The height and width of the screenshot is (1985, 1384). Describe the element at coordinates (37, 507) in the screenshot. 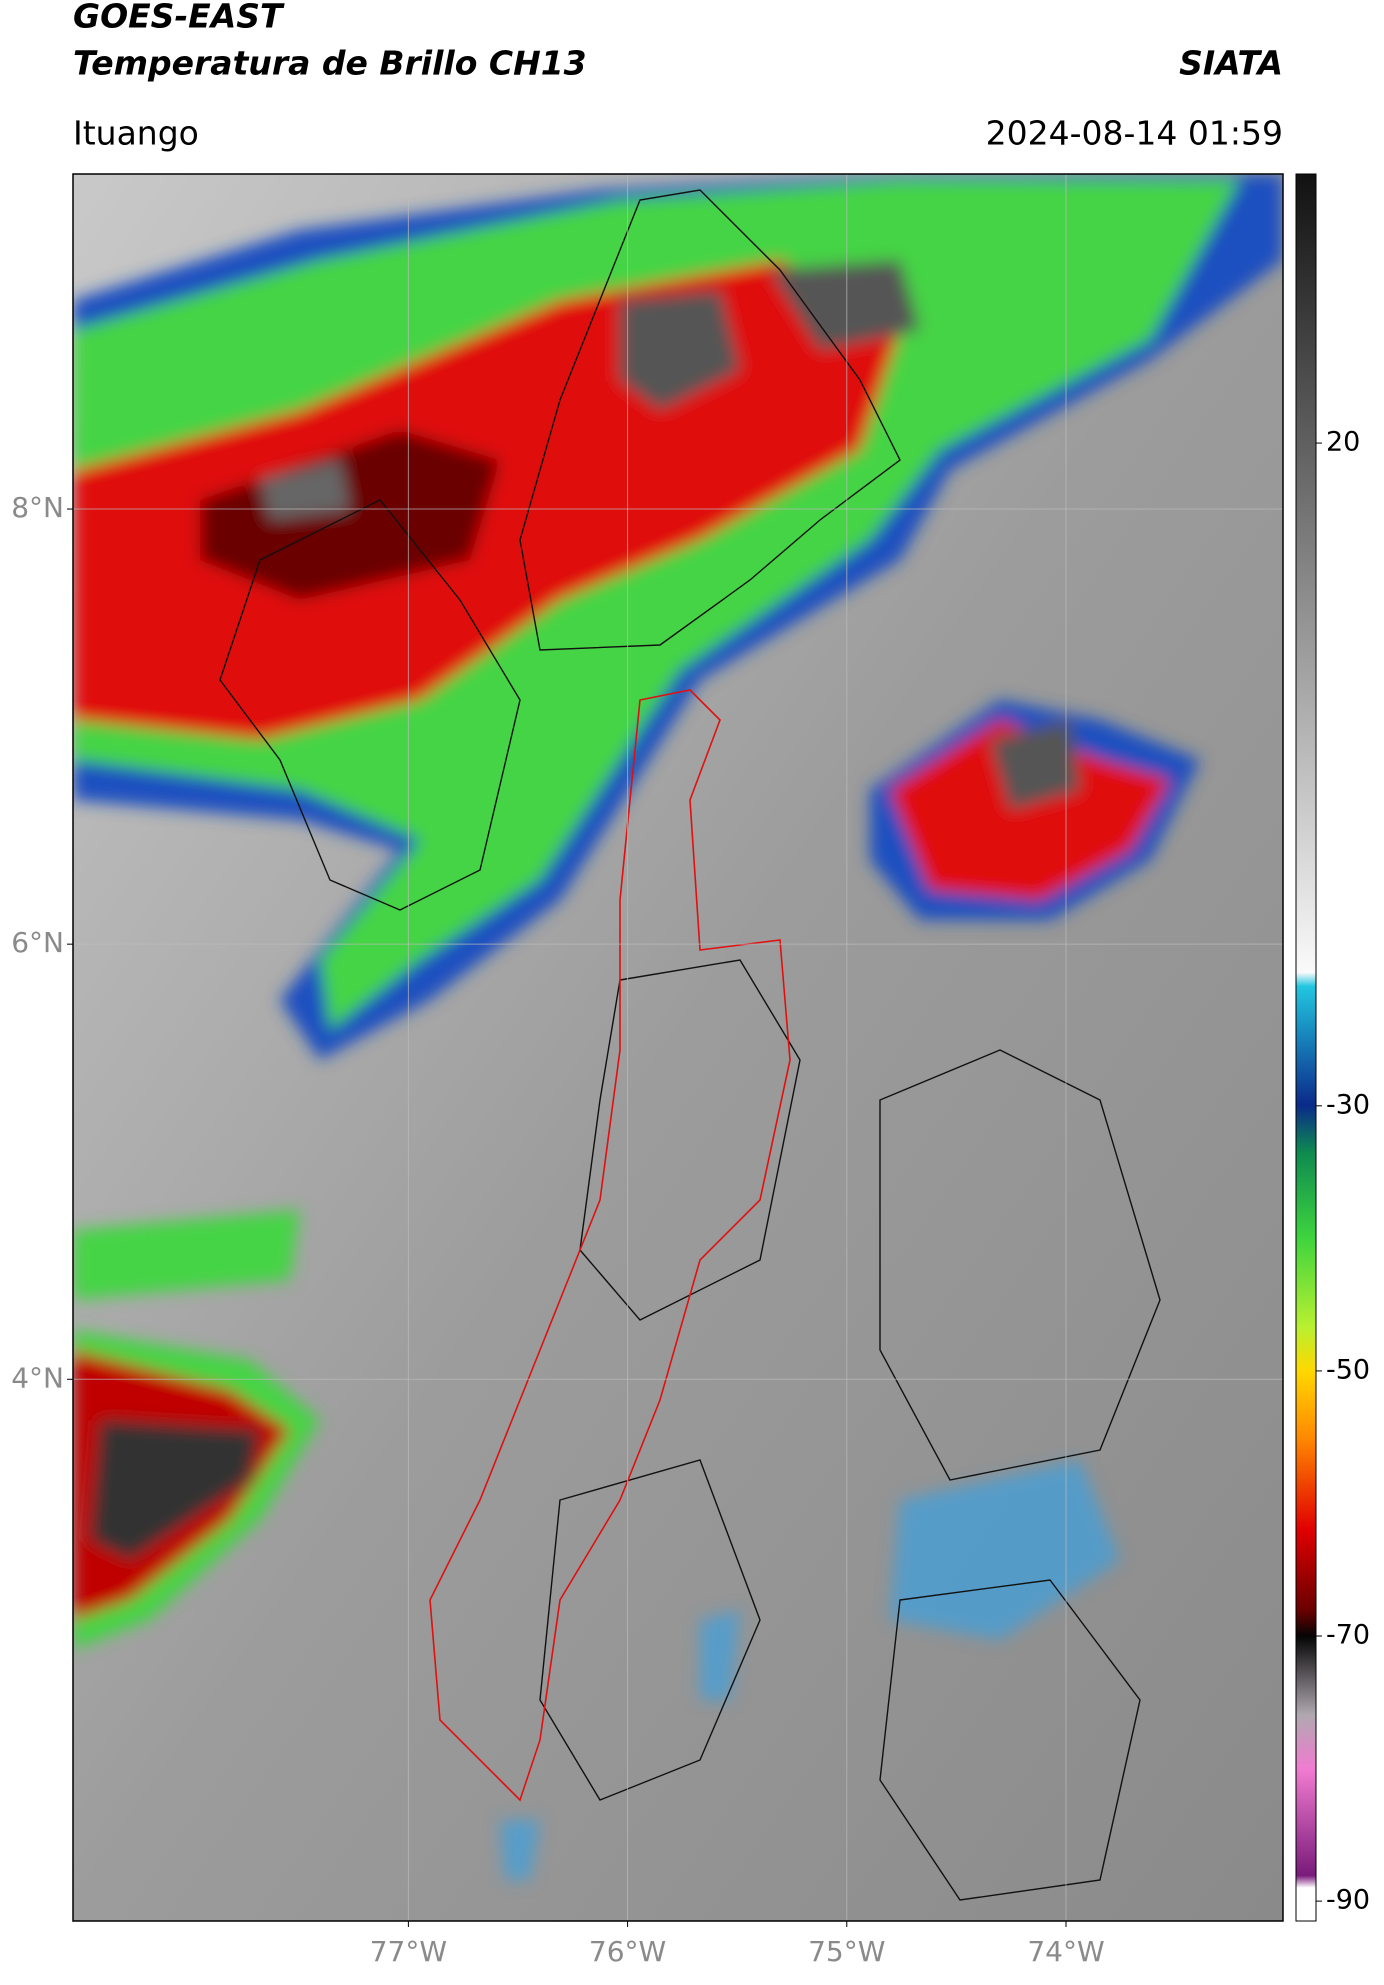

I see `y-tick-label: 8°N` at that location.